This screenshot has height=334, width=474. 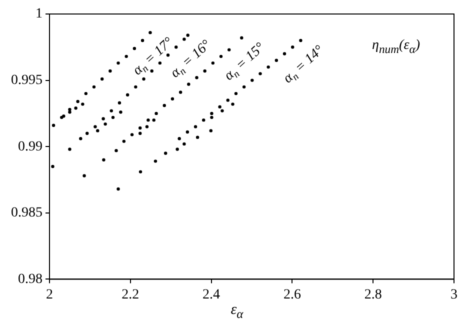 I want to click on x-tick-label: 2.6, so click(x=292, y=294).